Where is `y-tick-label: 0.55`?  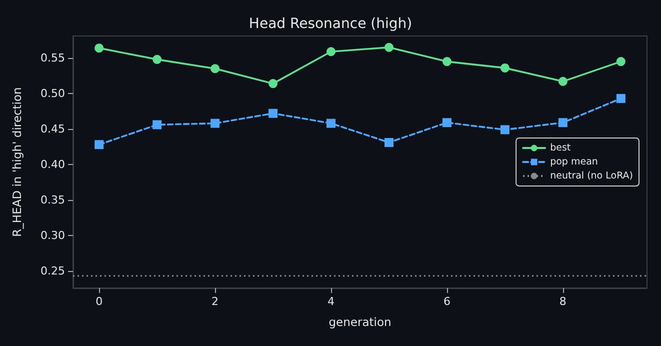 y-tick-label: 0.55 is located at coordinates (52, 58).